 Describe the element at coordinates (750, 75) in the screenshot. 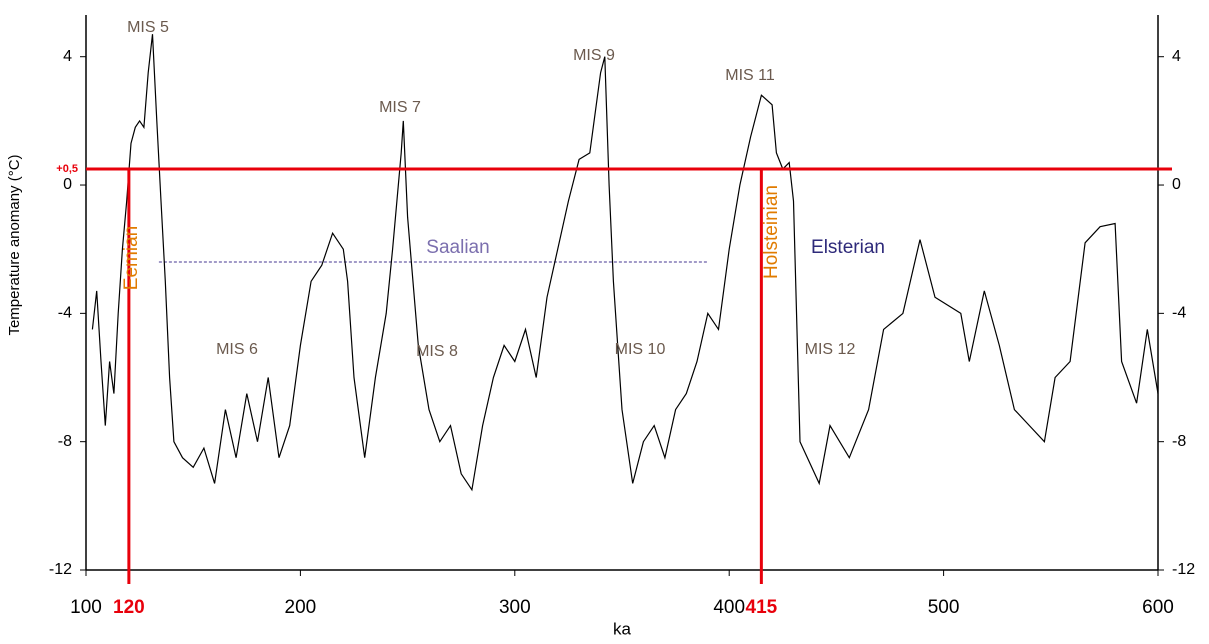

I see `annotation: MIS 11` at that location.